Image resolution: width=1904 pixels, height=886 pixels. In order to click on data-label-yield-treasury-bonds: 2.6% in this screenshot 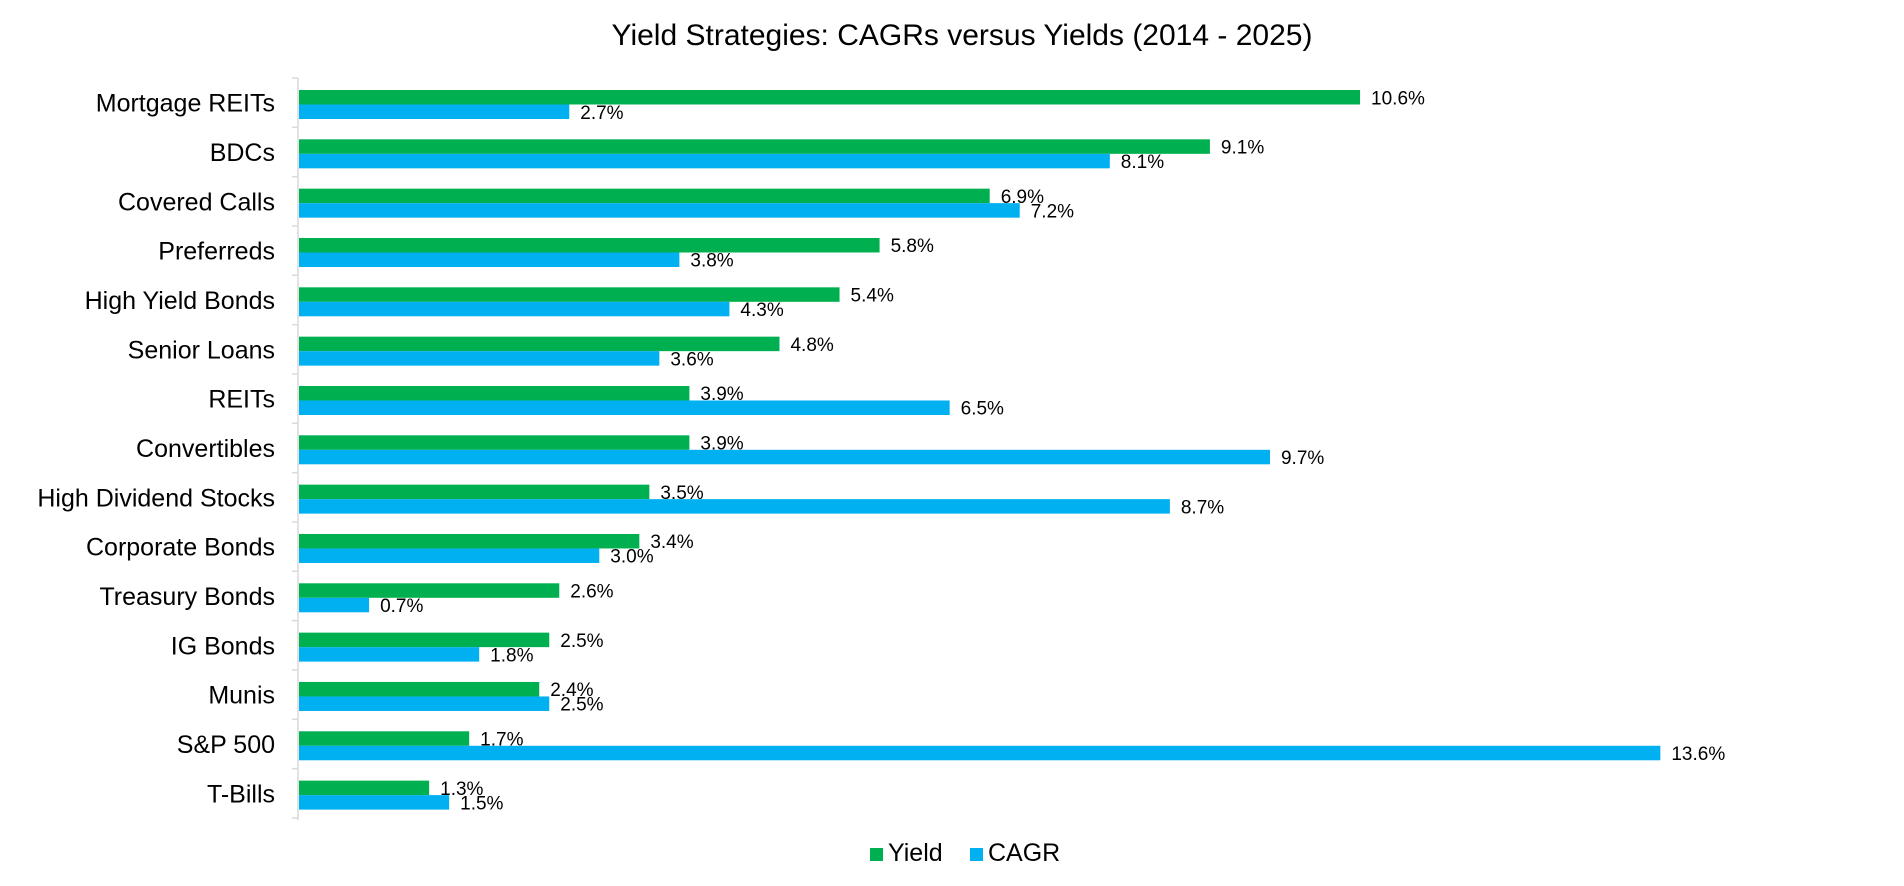, I will do `click(591, 592)`.